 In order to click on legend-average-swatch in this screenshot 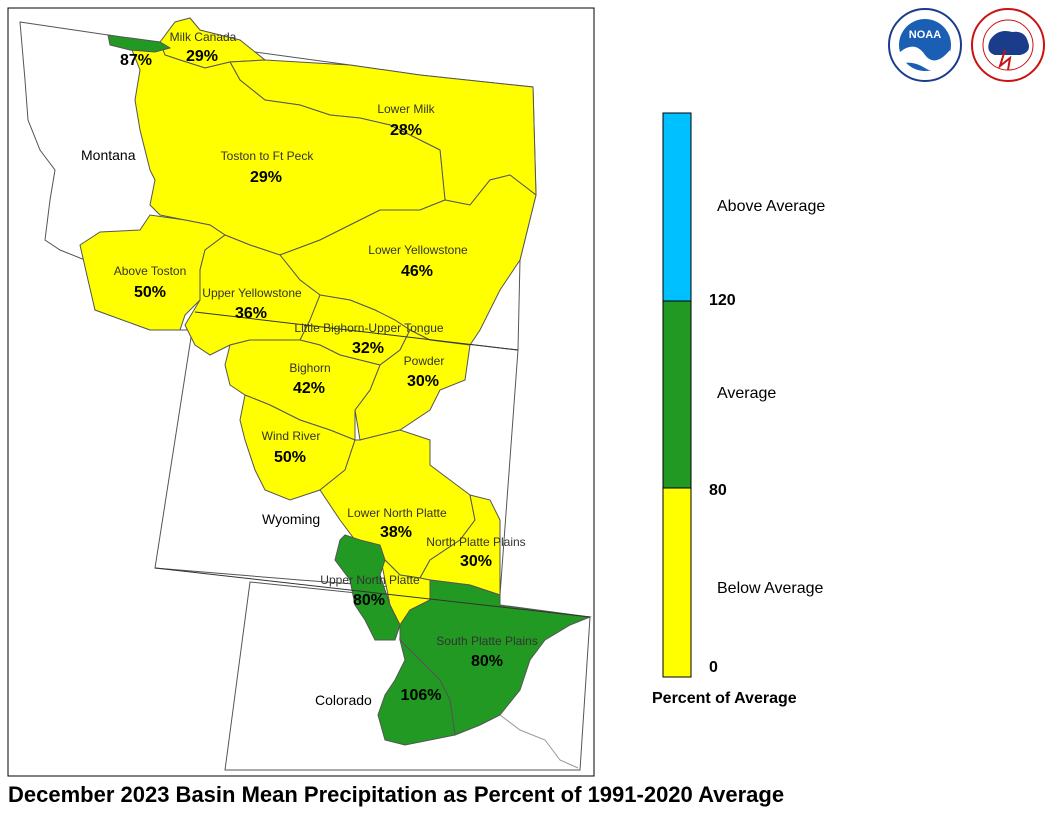, I will do `click(677, 394)`.